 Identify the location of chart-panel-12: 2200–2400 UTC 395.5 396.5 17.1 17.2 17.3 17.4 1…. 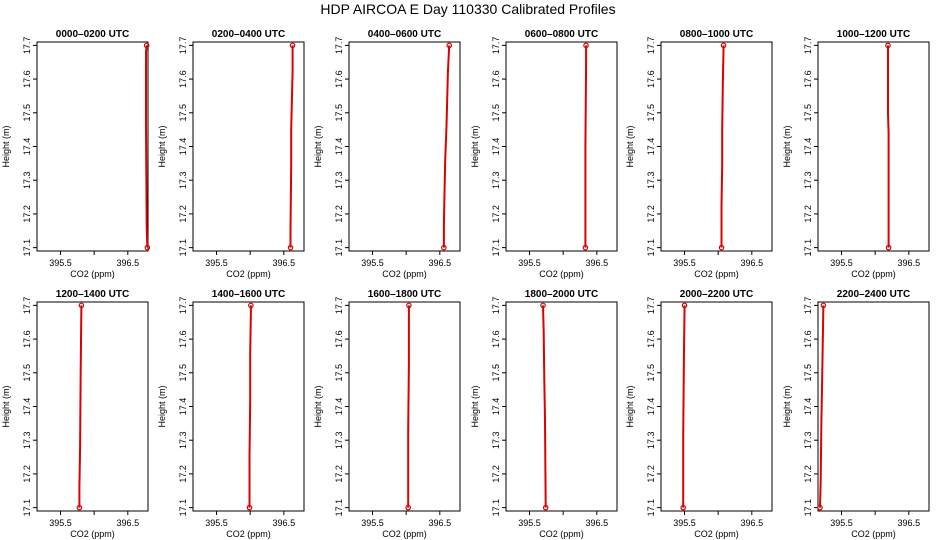
(856, 414).